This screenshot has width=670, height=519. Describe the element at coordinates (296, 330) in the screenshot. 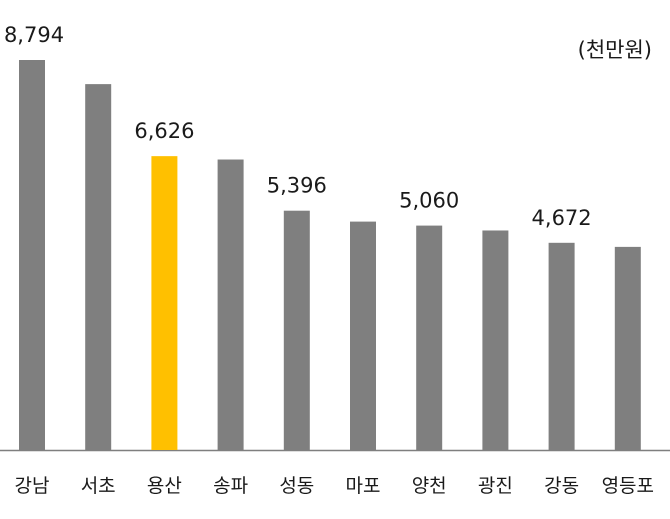

I see `bar-성동` at that location.